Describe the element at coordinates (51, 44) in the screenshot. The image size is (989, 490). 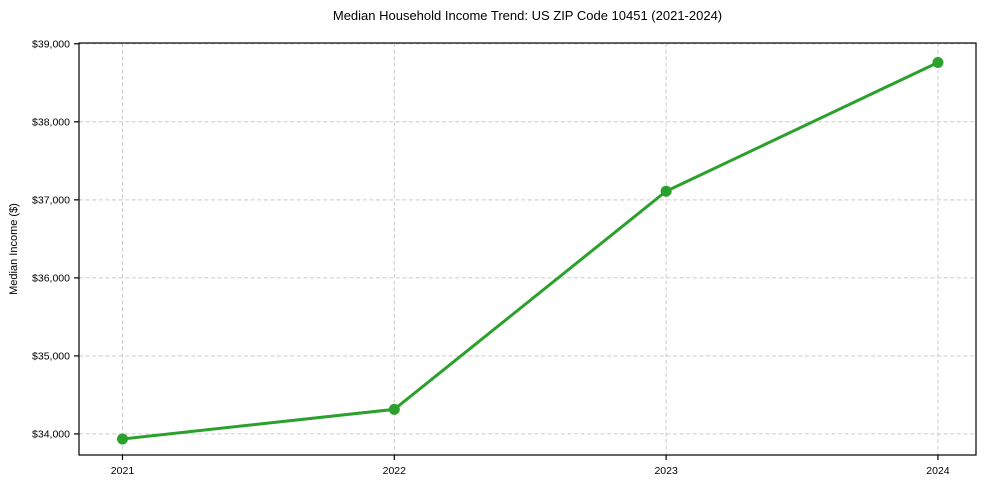
I see `y-tick-label: $39,000` at that location.